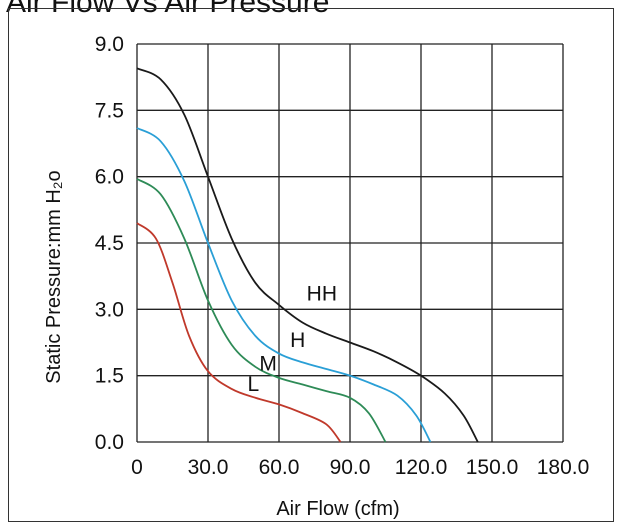 Image resolution: width=622 pixels, height=529 pixels. I want to click on y-tick-label: 0.0, so click(109, 442).